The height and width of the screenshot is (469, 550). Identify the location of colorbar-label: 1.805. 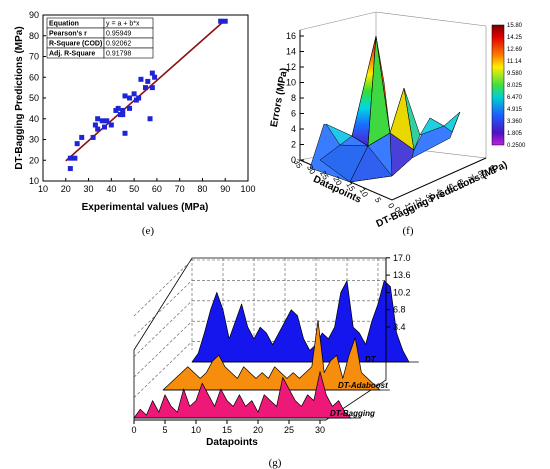
(515, 134).